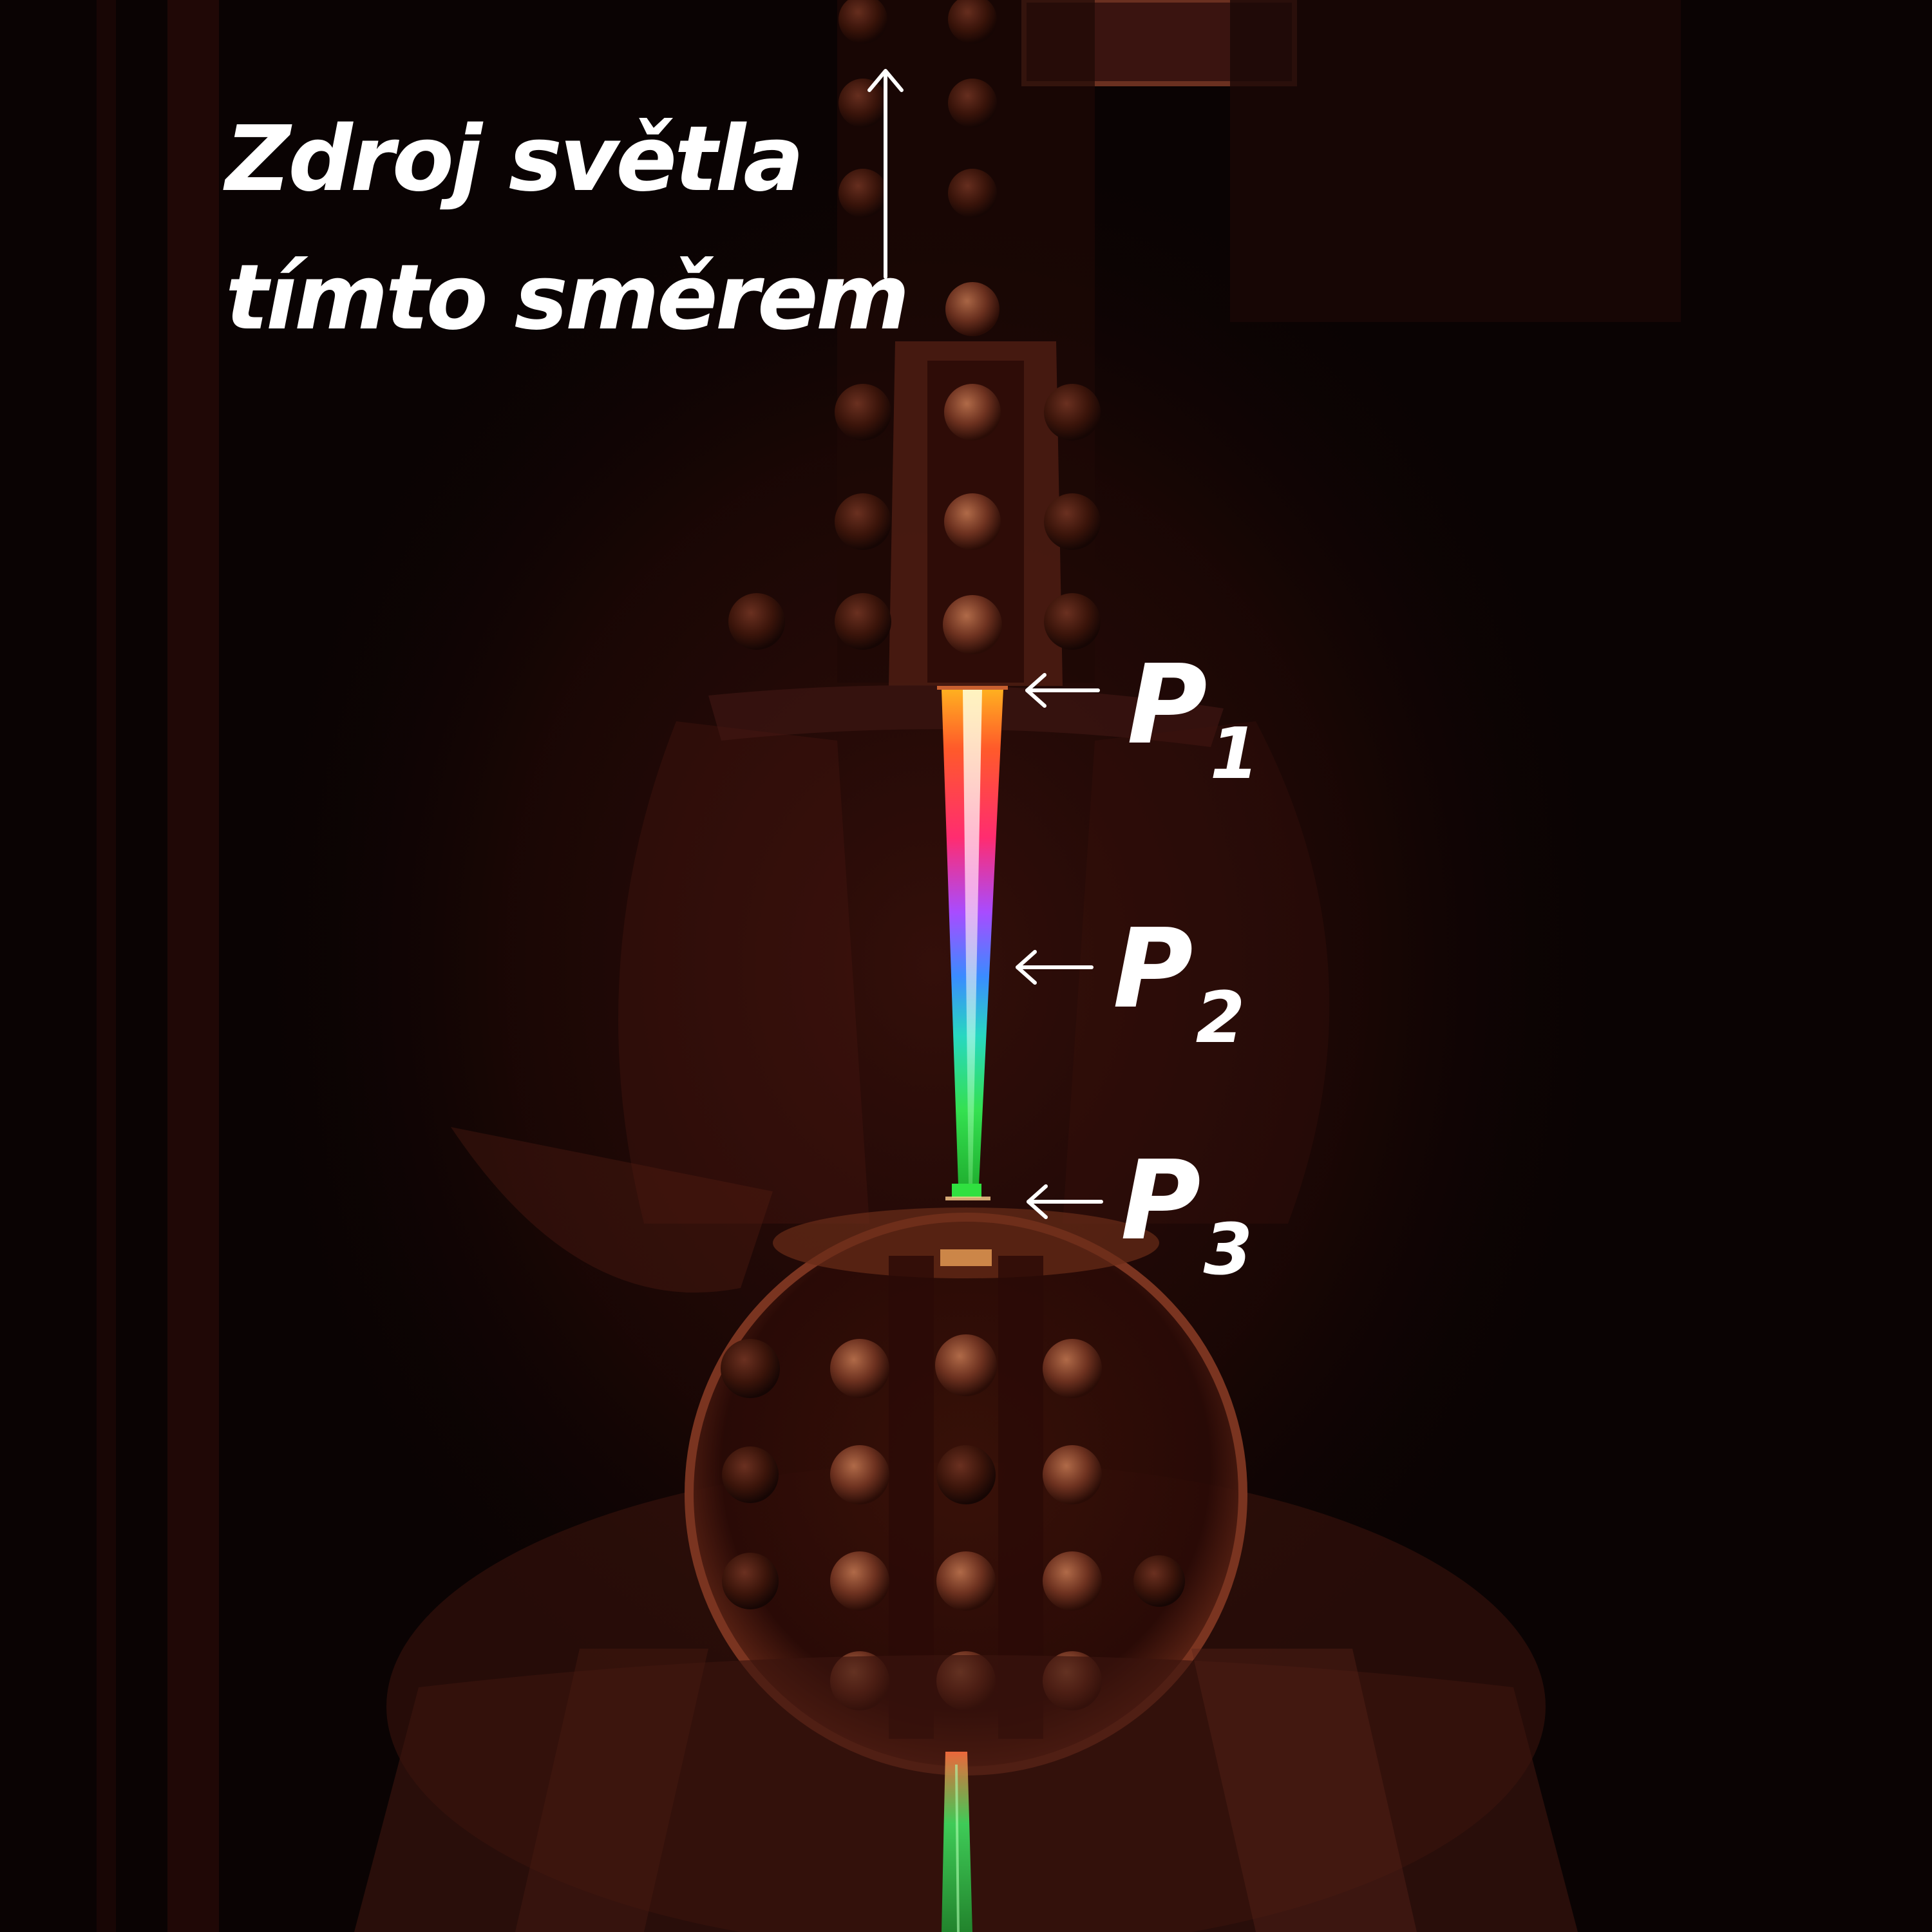  What do you see at coordinates (514, 159) in the screenshot?
I see `caption-line-1: Zdroj světla` at bounding box center [514, 159].